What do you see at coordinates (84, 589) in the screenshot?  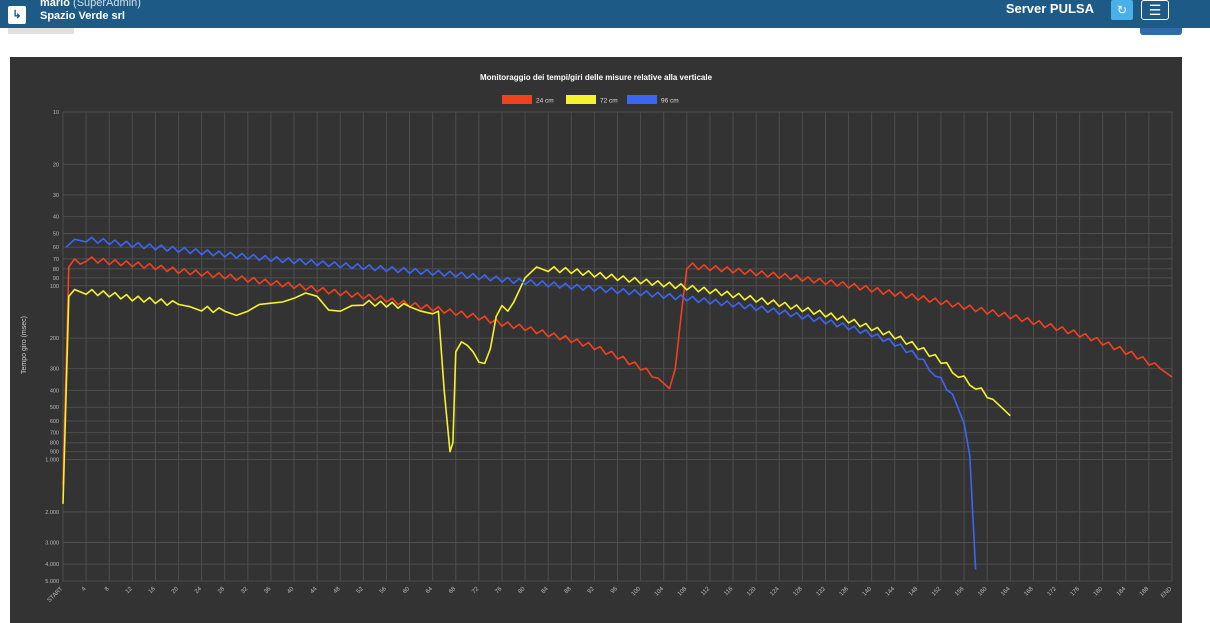 I see `x-tick-label: 4` at bounding box center [84, 589].